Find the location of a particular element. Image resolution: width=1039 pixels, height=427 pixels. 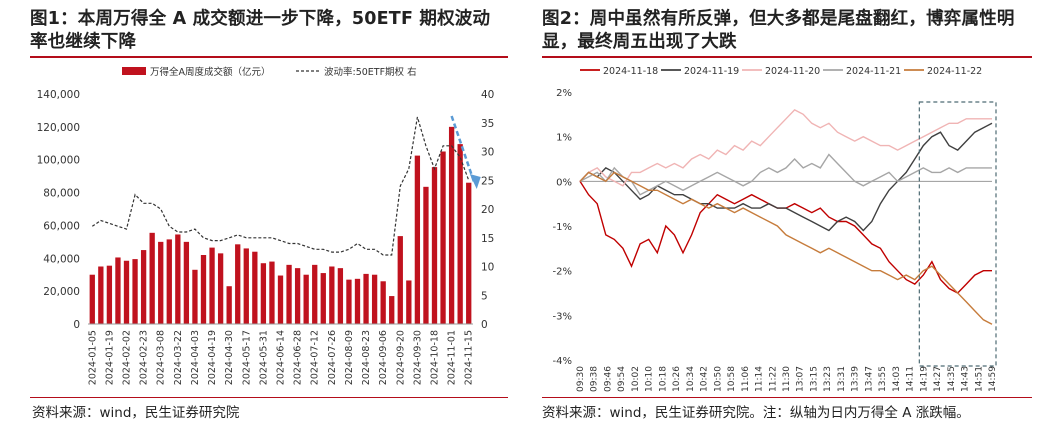

right-source-rule is located at coordinates (787, 397).